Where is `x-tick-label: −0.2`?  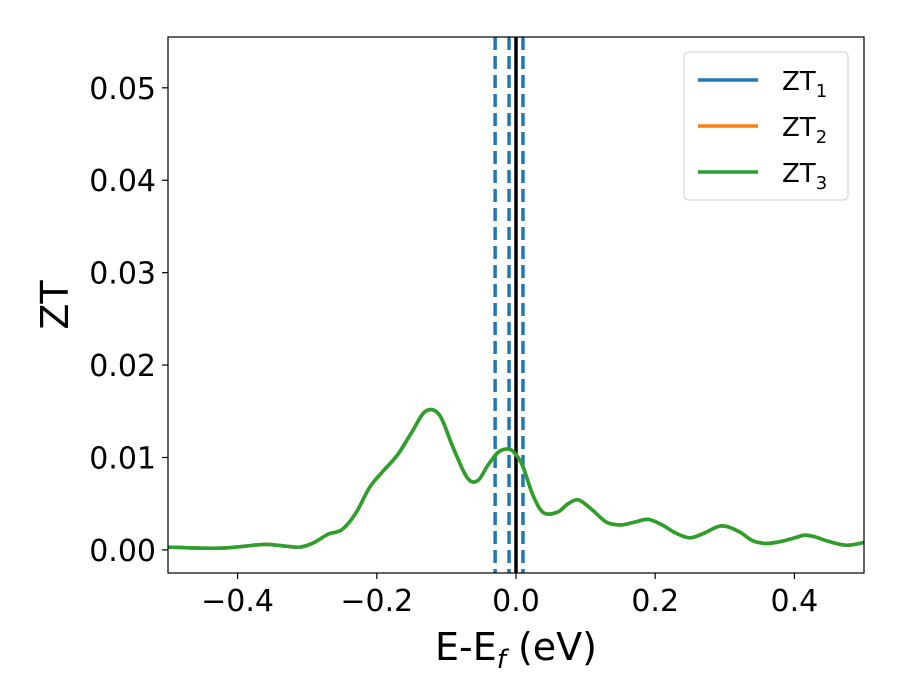 x-tick-label: −0.2 is located at coordinates (376, 601).